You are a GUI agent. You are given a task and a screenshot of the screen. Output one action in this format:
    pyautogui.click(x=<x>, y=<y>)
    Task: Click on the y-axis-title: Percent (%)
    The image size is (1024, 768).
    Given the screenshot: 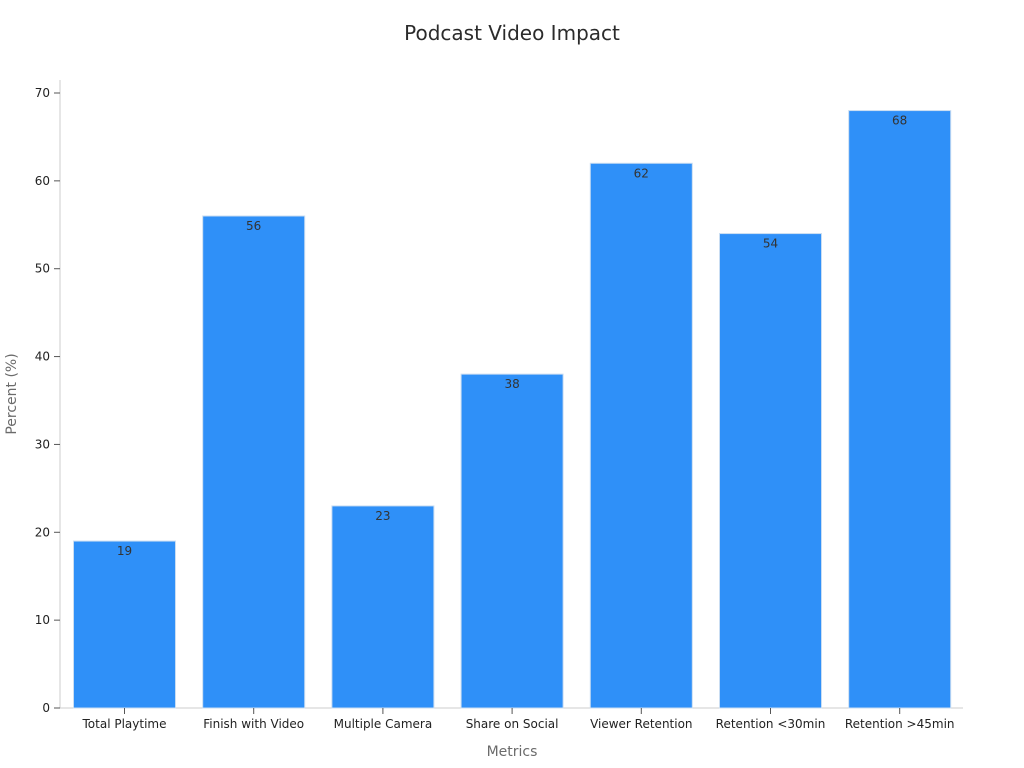 What is the action you would take?
    pyautogui.click(x=12, y=393)
    